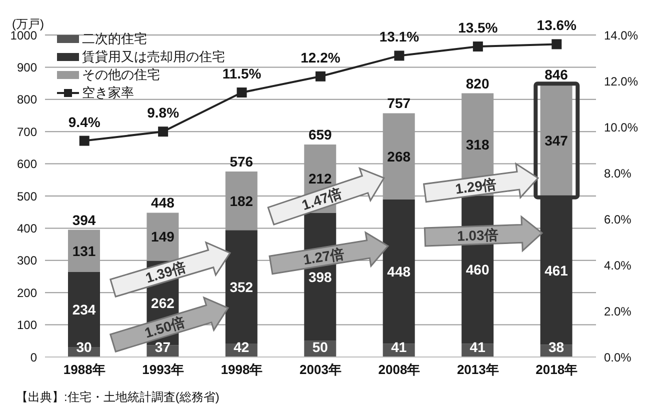 This screenshot has height=406, width=653. What do you see at coordinates (163, 302) in the screenshot?
I see `data-label: 262` at bounding box center [163, 302].